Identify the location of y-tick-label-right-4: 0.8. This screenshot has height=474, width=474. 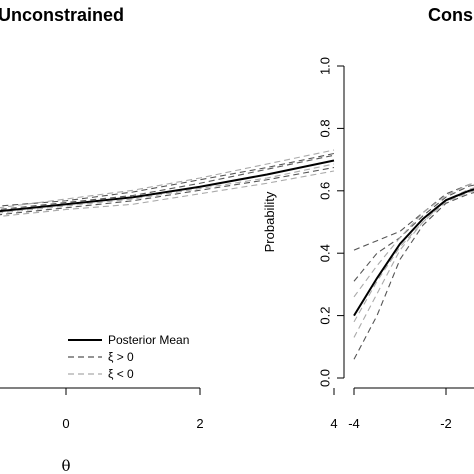
(324, 128).